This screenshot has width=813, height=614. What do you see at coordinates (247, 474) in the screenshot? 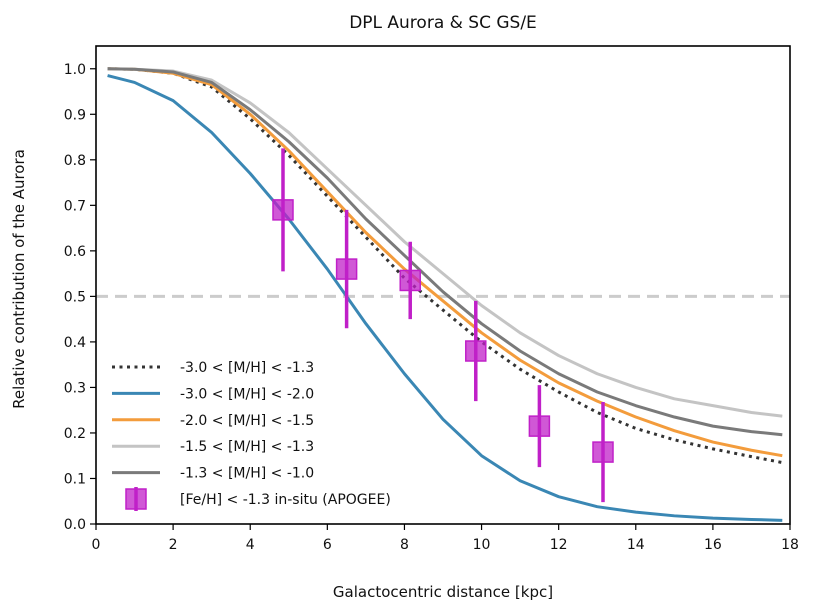
I see `legend-label-4: -1.3 < [M/H] < -1.0` at bounding box center [247, 474].